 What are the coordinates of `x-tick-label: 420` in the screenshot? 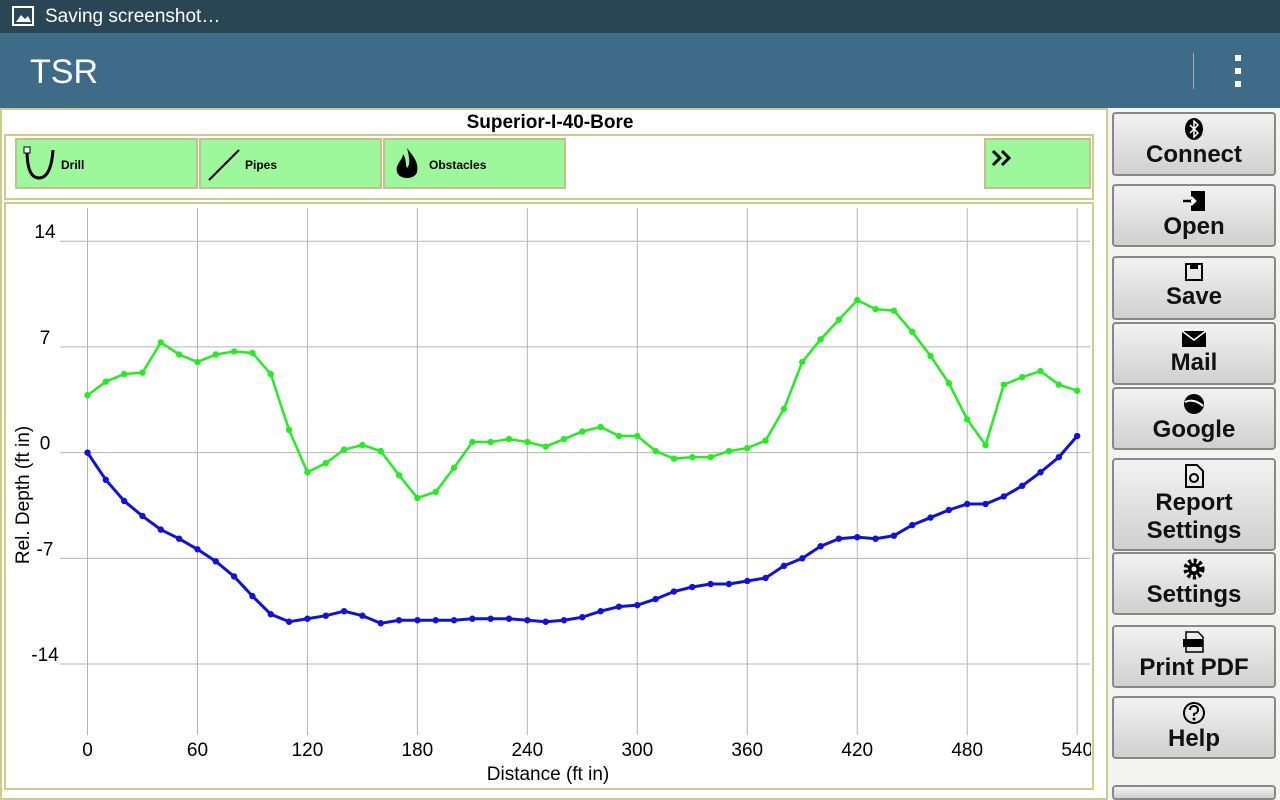 It's located at (857, 750).